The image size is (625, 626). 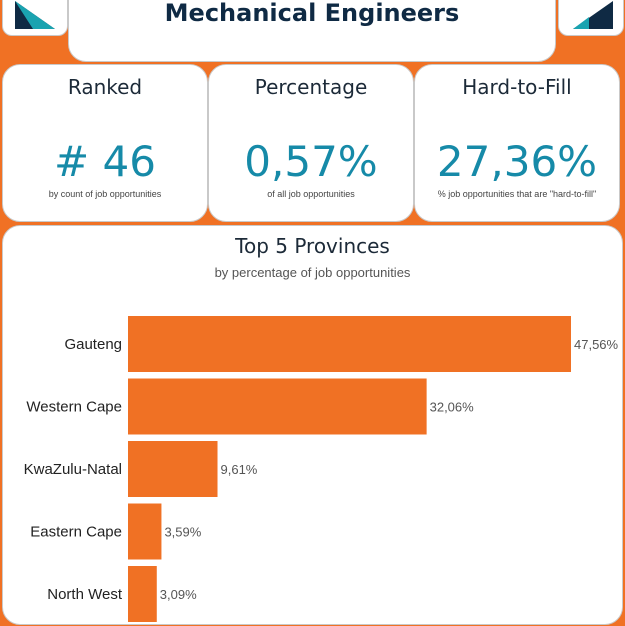 What do you see at coordinates (311, 194) in the screenshot?
I see `kpi-caption: of all job opportunities` at bounding box center [311, 194].